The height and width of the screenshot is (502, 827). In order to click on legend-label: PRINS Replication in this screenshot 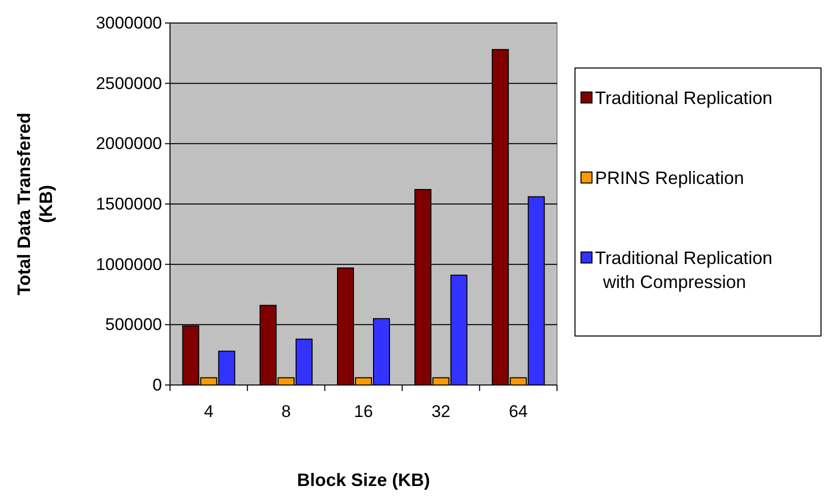, I will do `click(669, 178)`.